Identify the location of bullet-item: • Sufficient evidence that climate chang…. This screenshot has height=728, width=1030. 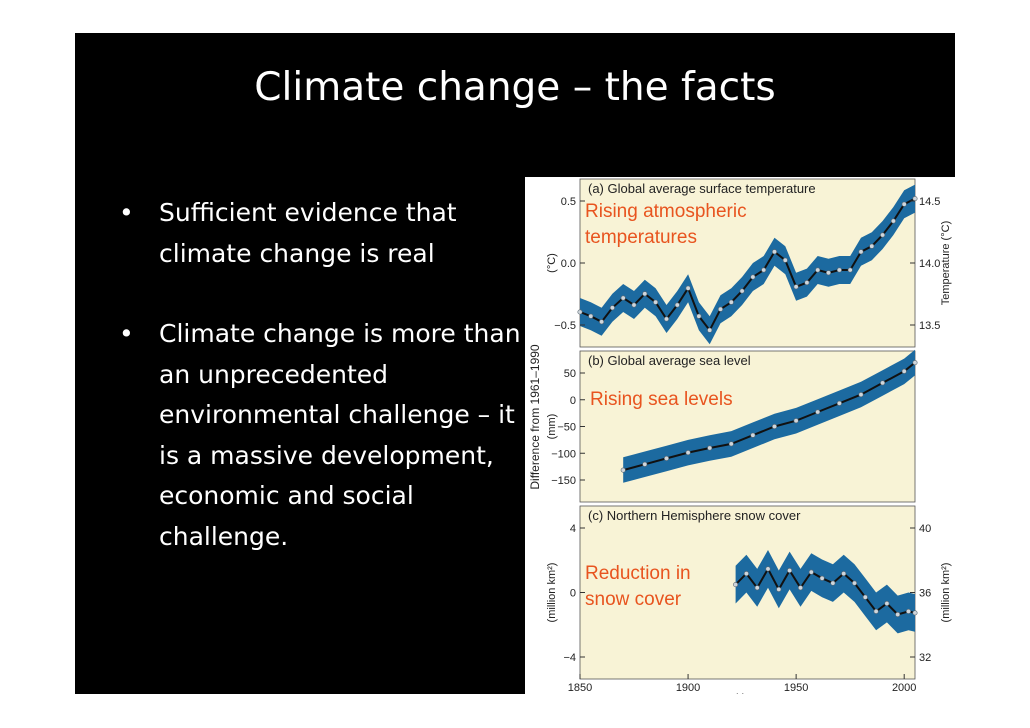
(329, 233).